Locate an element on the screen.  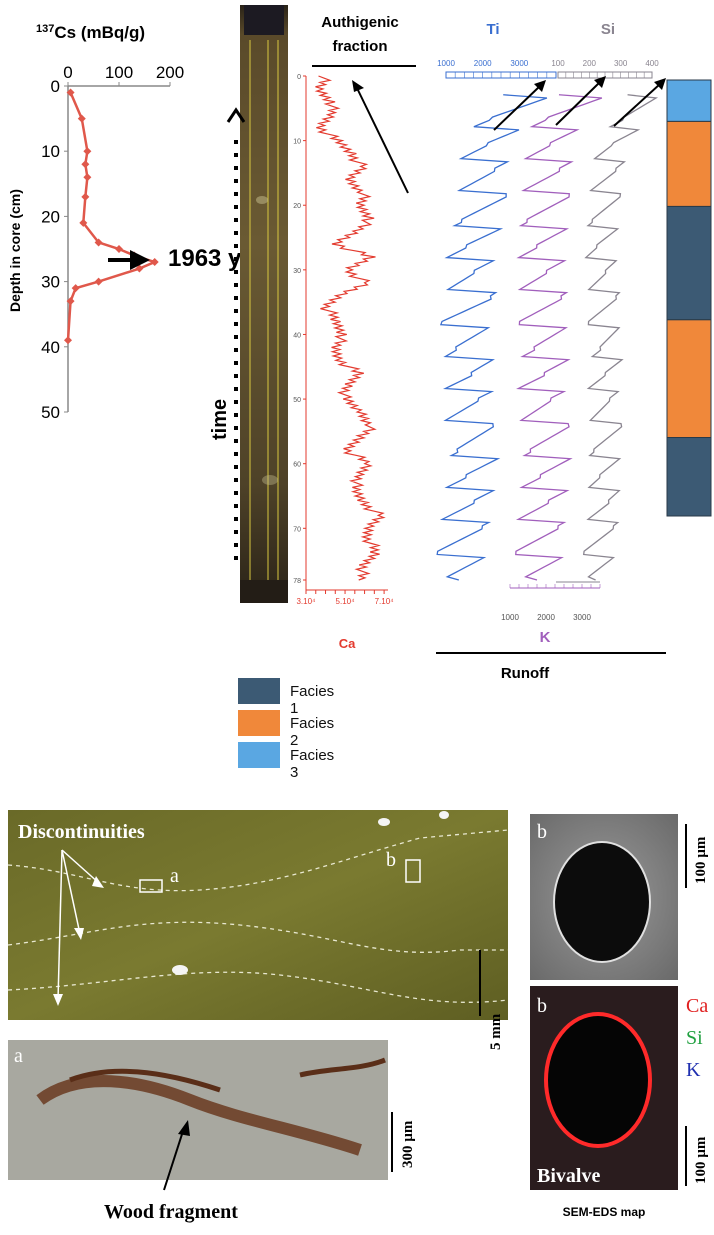
ti-tick-label: 2000 is located at coordinates (483, 63).